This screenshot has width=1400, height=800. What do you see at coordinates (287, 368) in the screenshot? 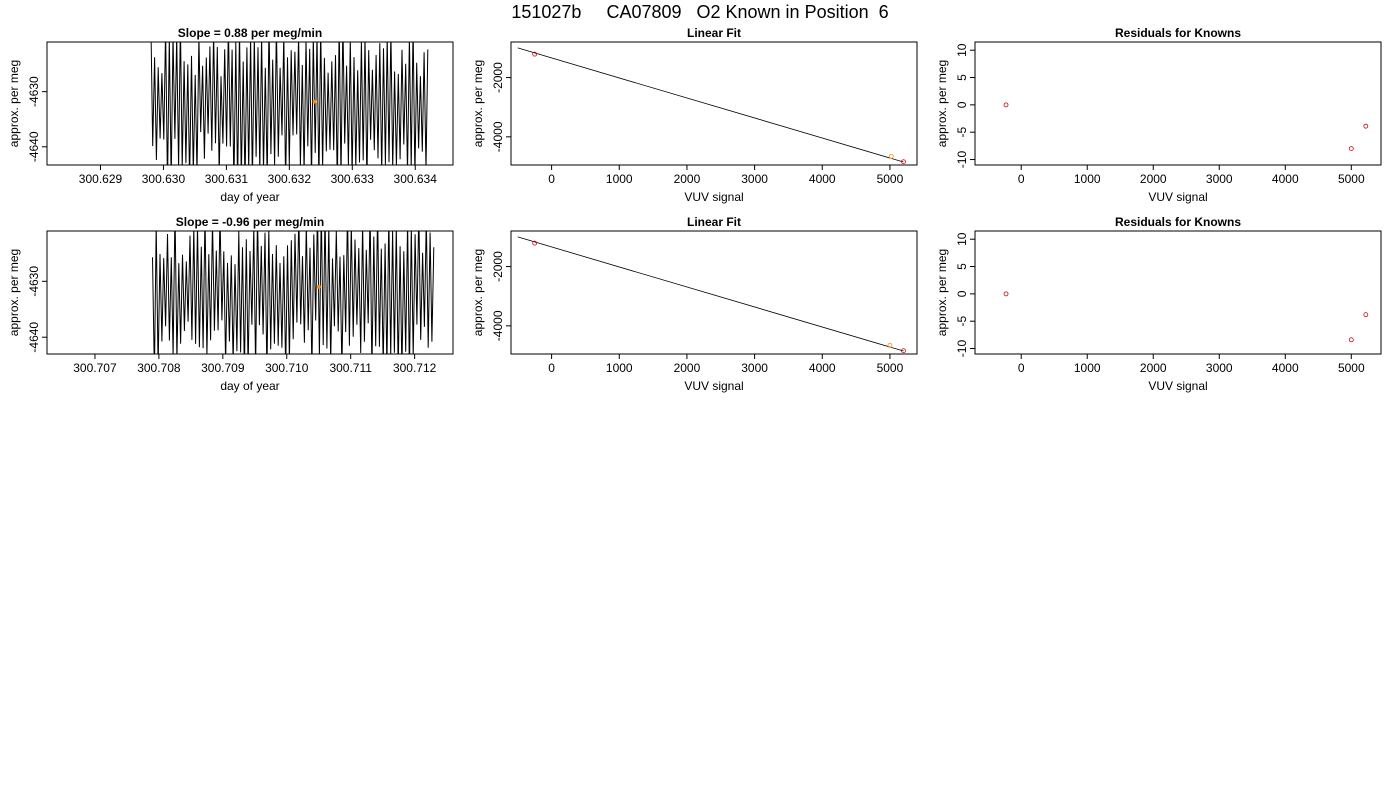
I see `slope2-xtick-label: 300.710` at bounding box center [287, 368].